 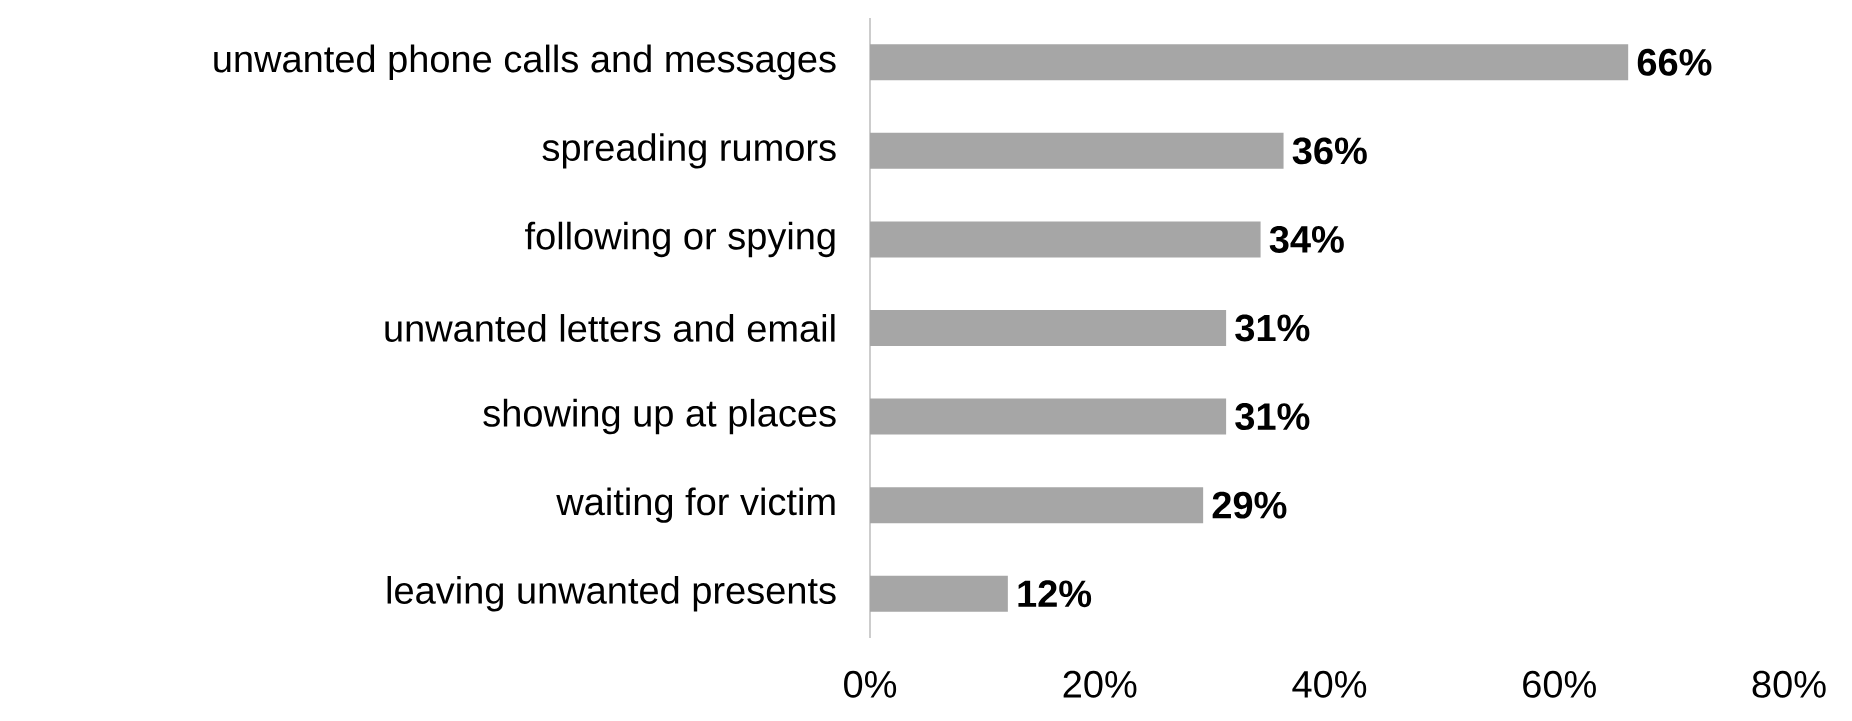 What do you see at coordinates (1249, 505) in the screenshot?
I see `data-label: 29%` at bounding box center [1249, 505].